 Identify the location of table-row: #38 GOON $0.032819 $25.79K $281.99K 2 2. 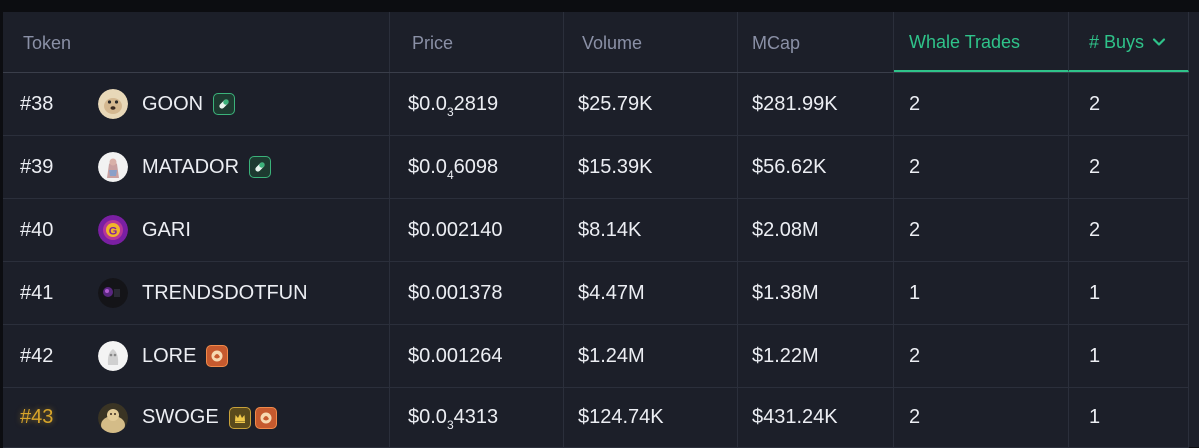
(596, 104).